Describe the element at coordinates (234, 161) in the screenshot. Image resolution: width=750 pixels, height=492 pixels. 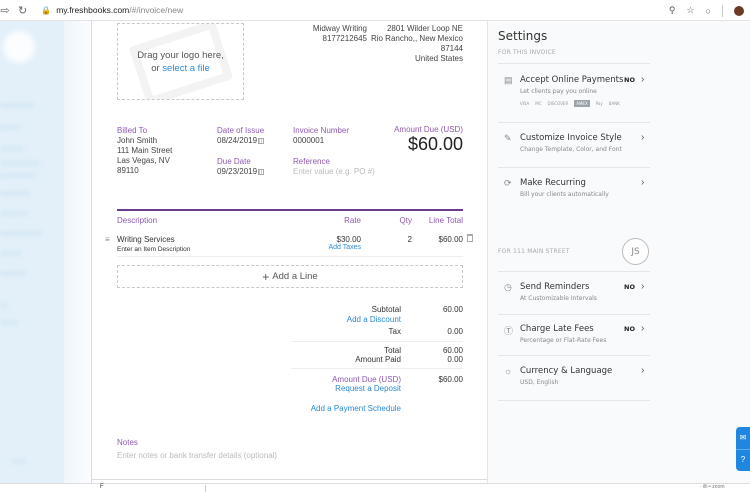
I see `due-date-label: Due Date` at that location.